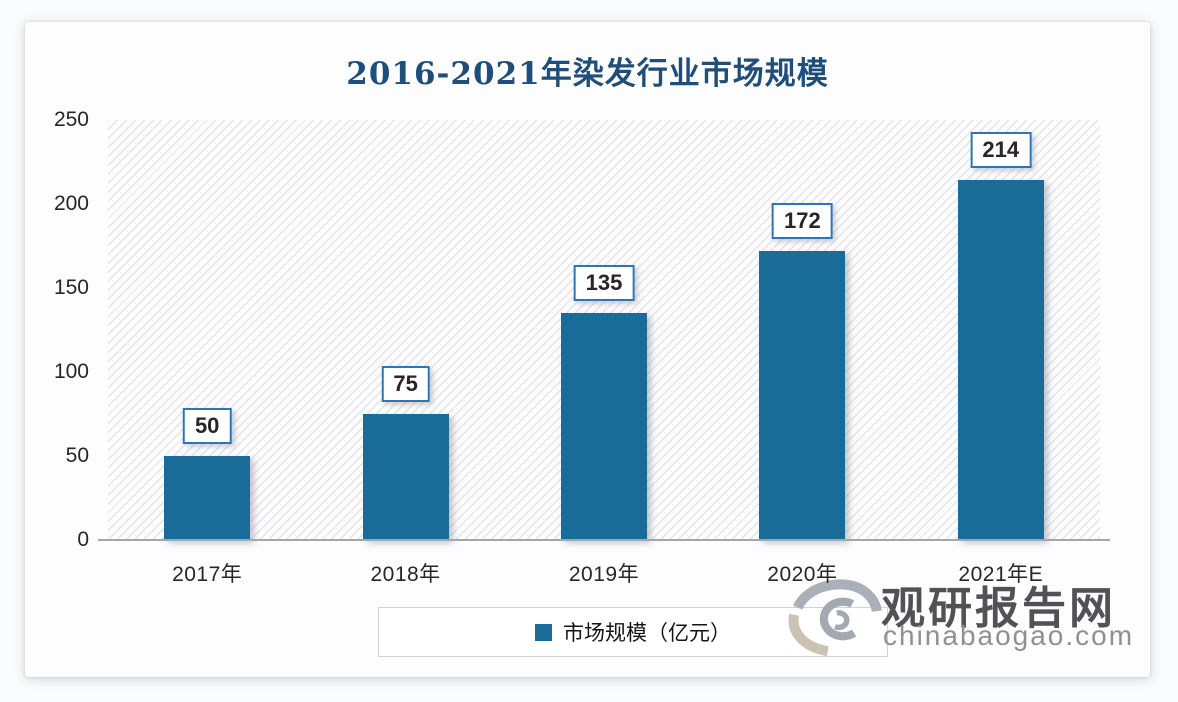  What do you see at coordinates (647, 633) in the screenshot?
I see `legend-series-label: 市场规模（亿元）` at bounding box center [647, 633].